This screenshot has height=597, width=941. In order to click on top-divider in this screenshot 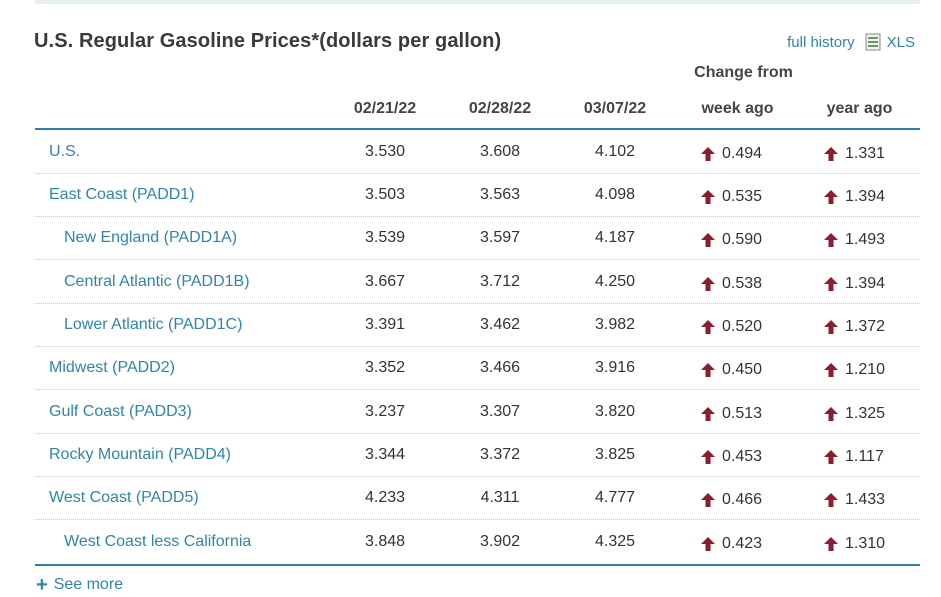, I will do `click(477, 2)`.